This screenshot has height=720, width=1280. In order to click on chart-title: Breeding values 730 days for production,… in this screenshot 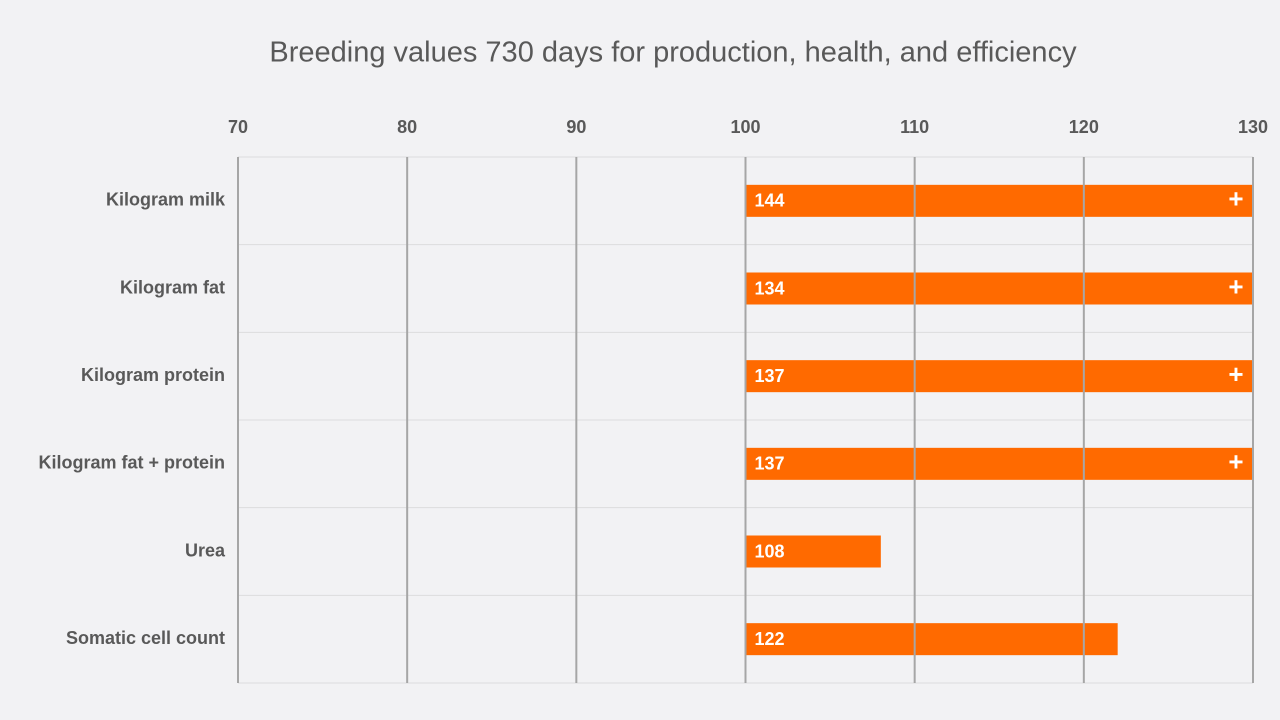, I will do `click(673, 53)`.